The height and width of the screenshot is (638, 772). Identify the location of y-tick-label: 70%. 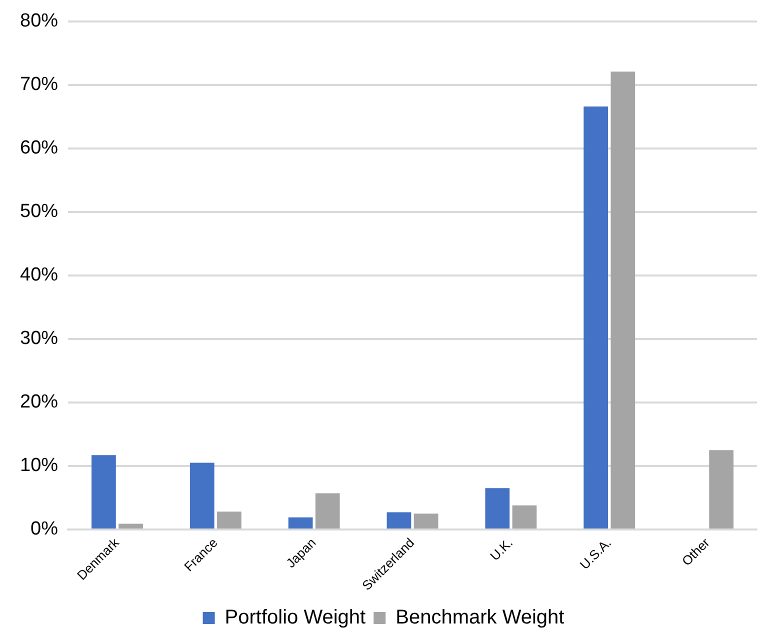
(39, 85).